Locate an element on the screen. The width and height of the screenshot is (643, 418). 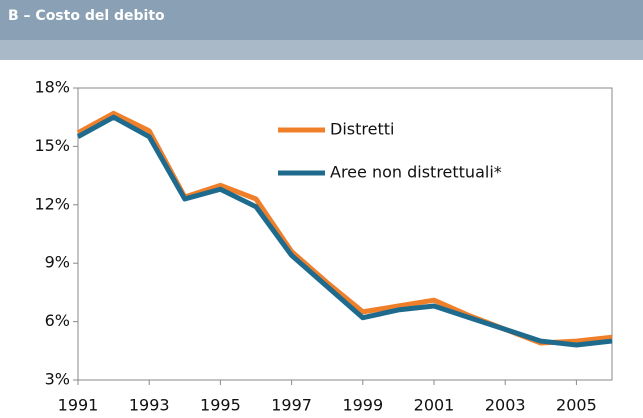
x-tick-label: 2003 is located at coordinates (505, 405).